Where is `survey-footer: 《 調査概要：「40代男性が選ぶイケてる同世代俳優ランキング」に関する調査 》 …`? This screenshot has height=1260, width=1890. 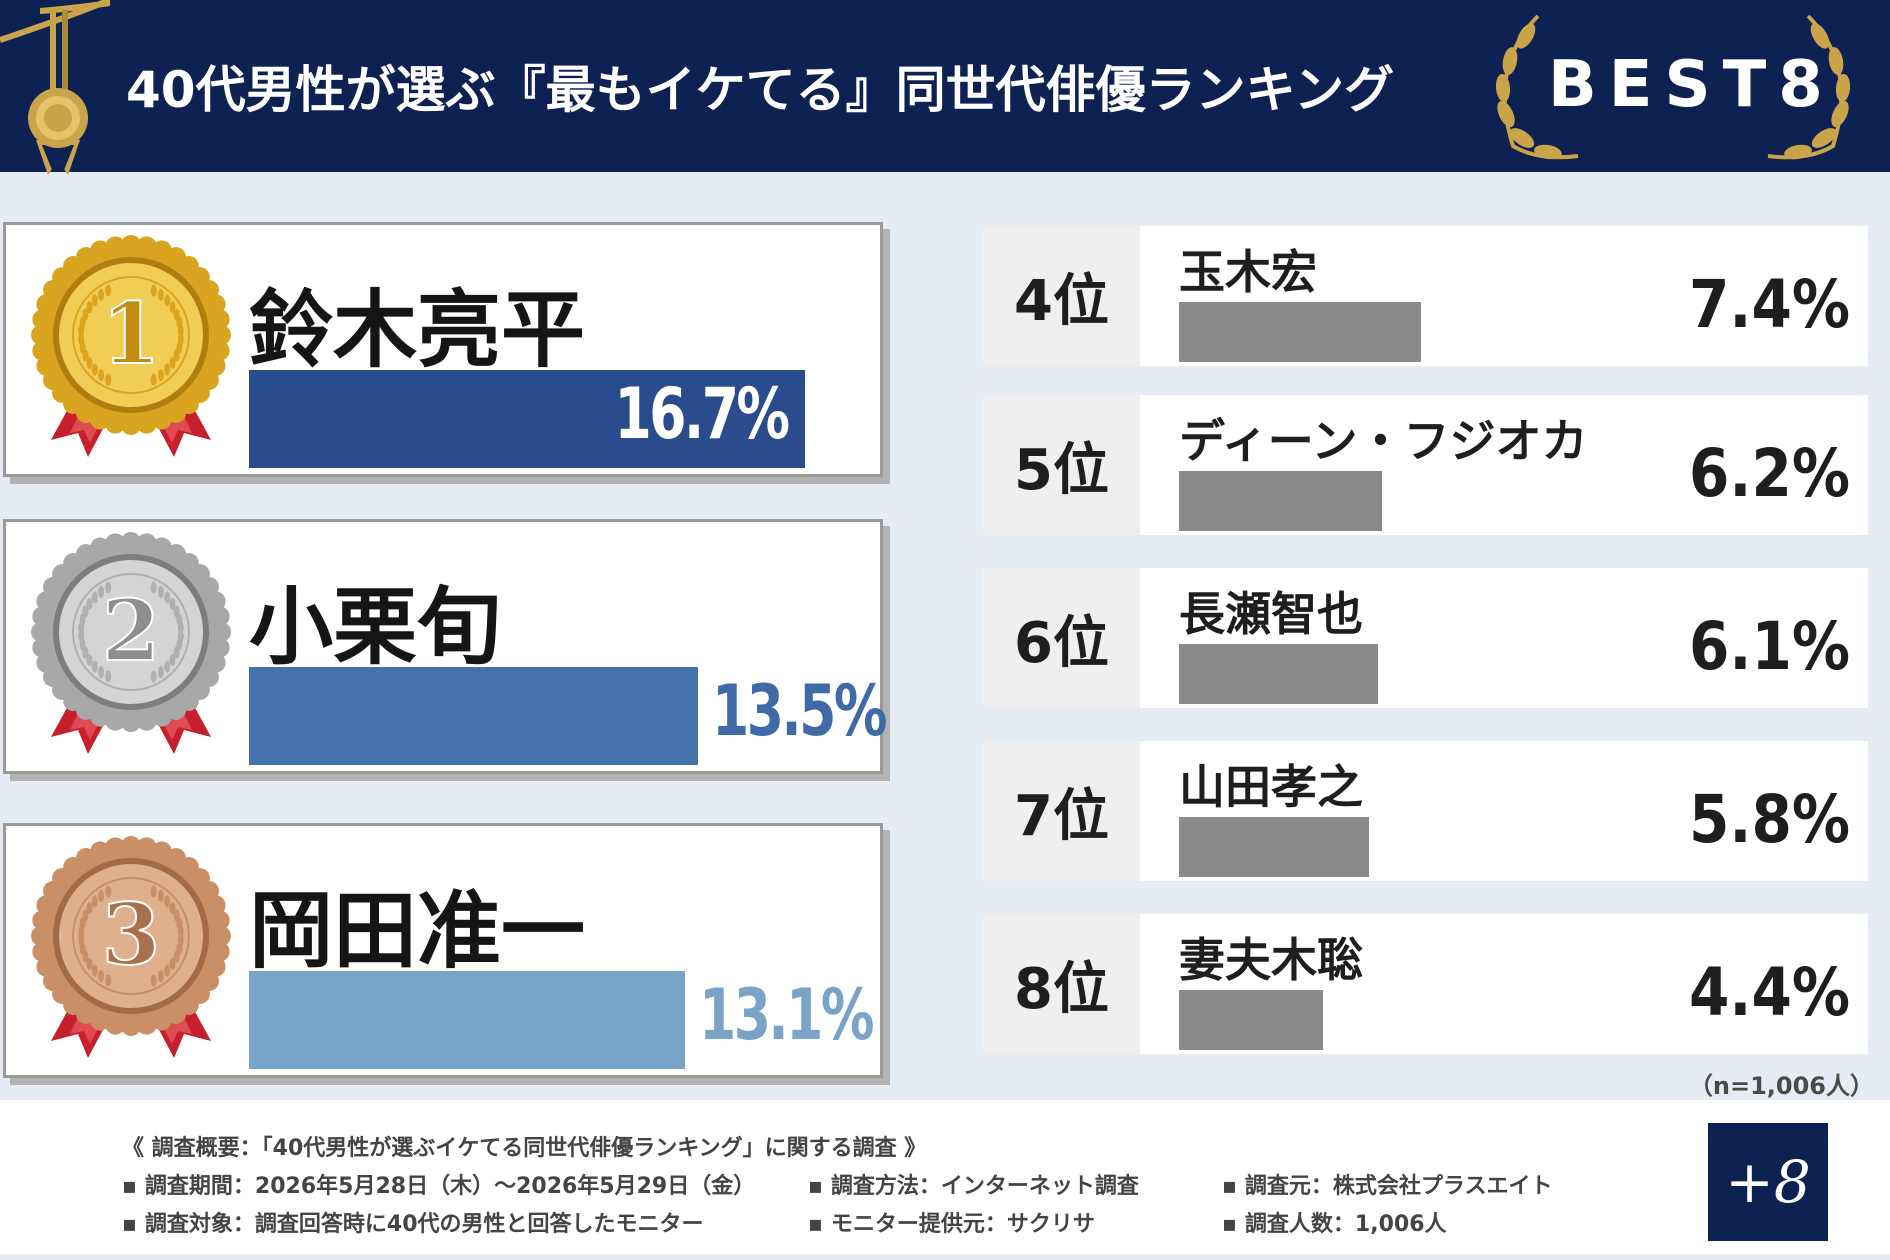 survey-footer: 《 調査概要：「40代男性が選ぶイケてる同世代俳優ランキング」に関する調査 》 … is located at coordinates (945, 1177).